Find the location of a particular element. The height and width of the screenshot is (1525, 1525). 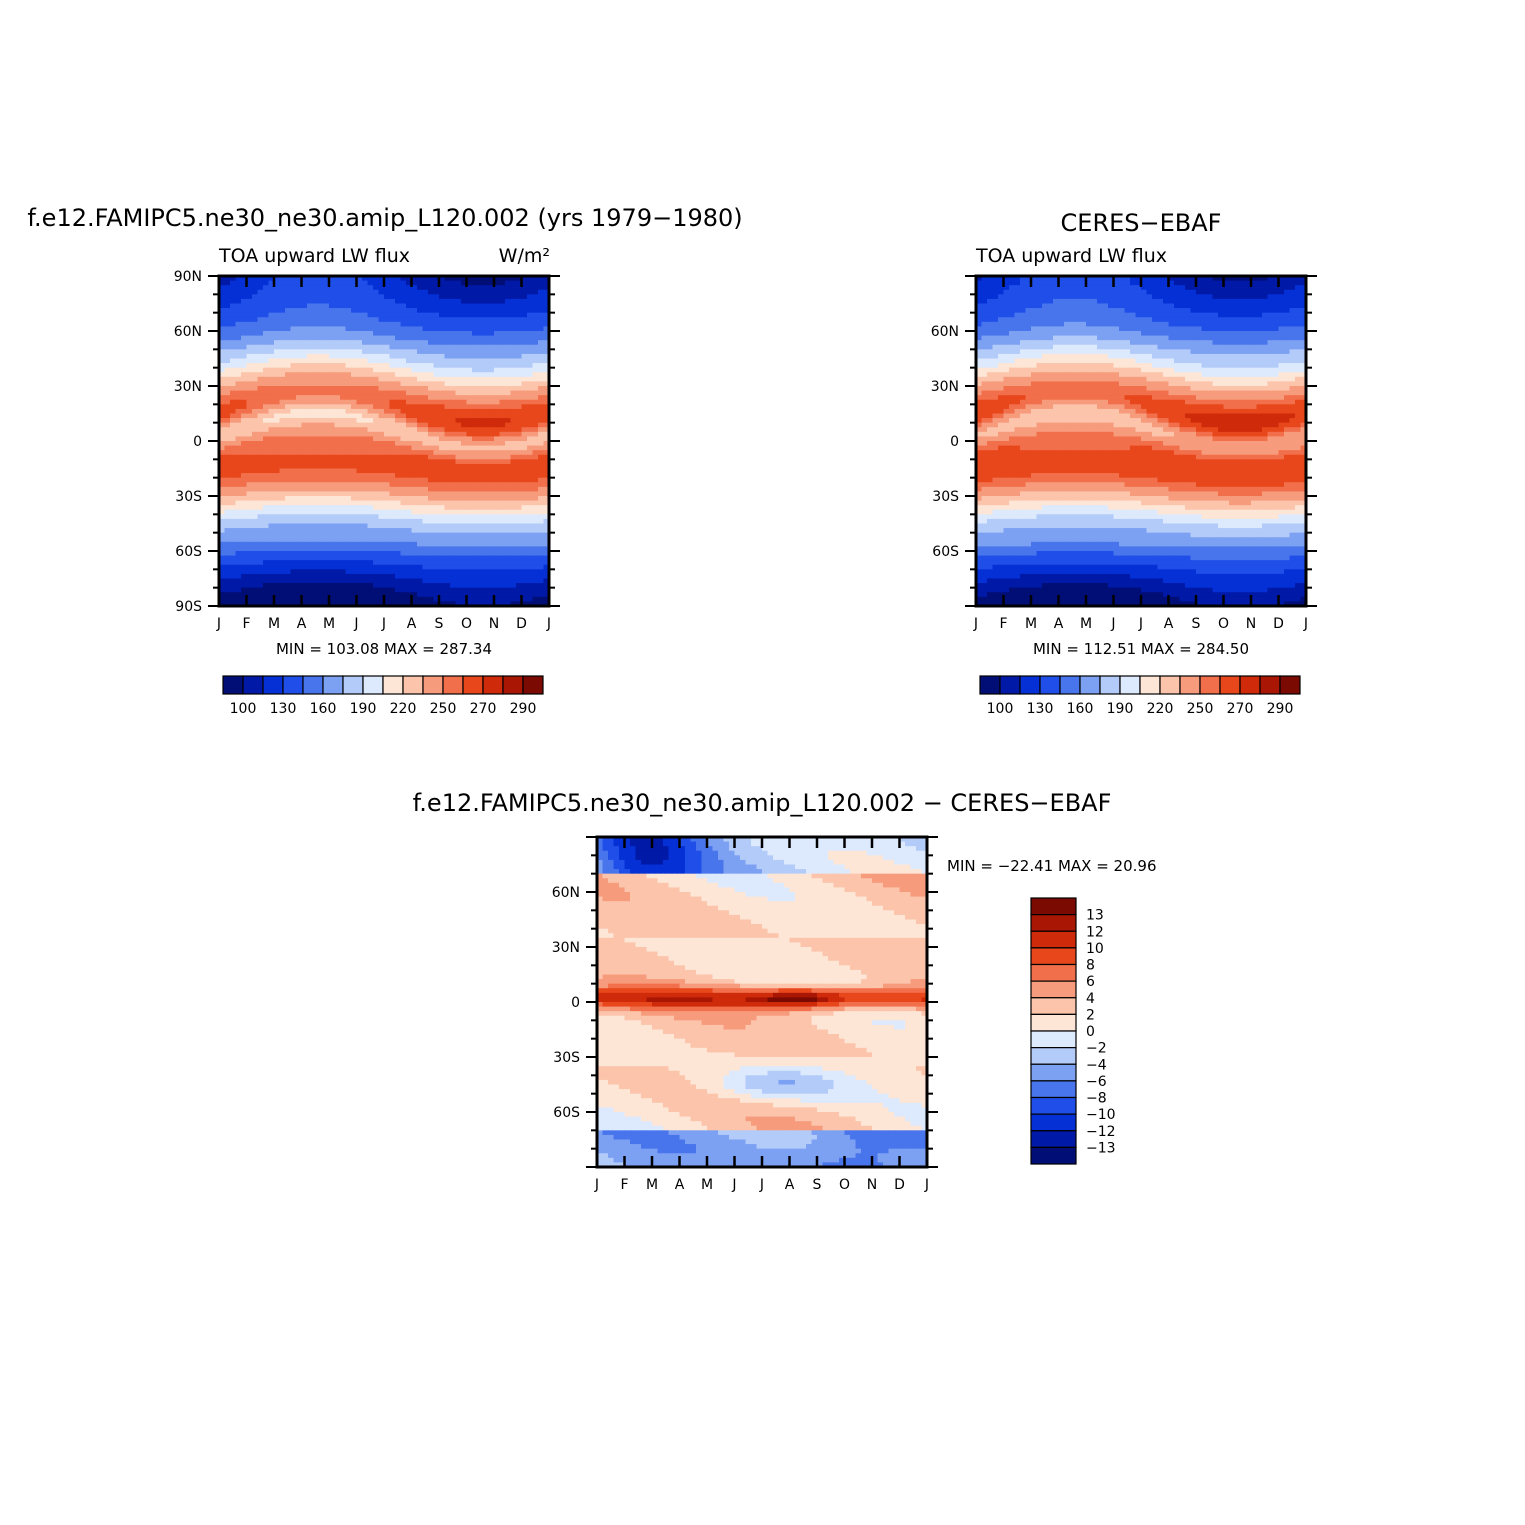

colorbar-label: −6 is located at coordinates (1096, 1082).